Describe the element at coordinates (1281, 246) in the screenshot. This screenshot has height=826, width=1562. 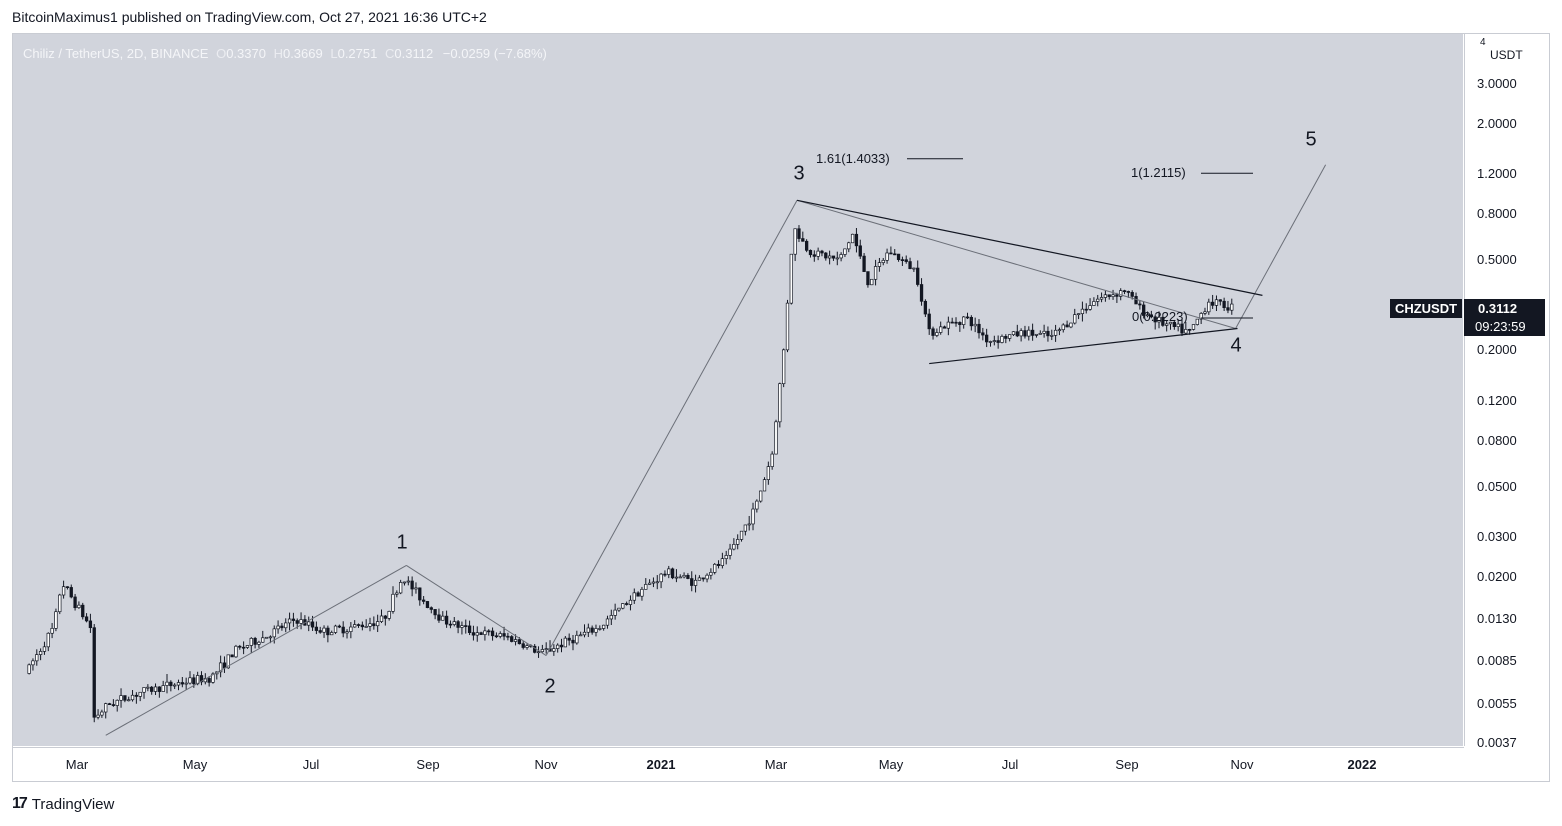
I see `wave-segment-line` at that location.